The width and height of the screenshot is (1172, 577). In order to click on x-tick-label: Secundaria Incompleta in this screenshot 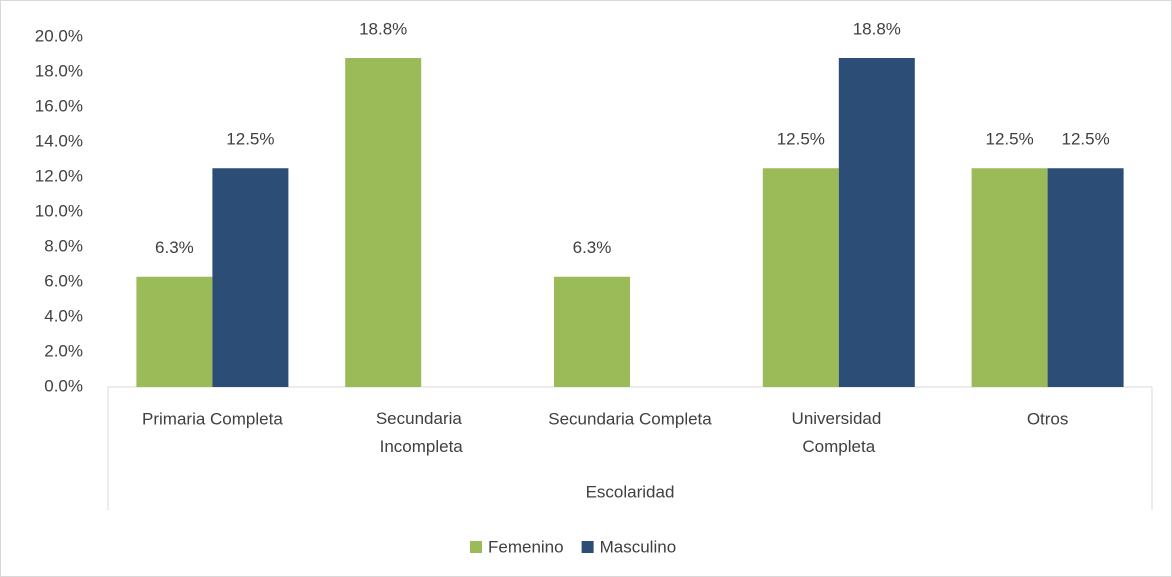, I will do `click(421, 432)`.